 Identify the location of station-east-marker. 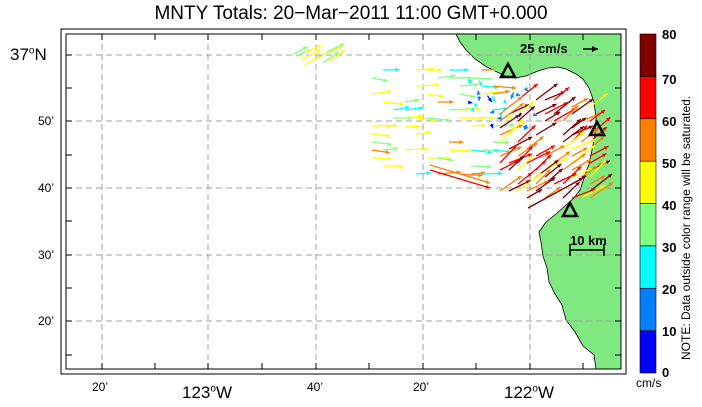
(597, 128).